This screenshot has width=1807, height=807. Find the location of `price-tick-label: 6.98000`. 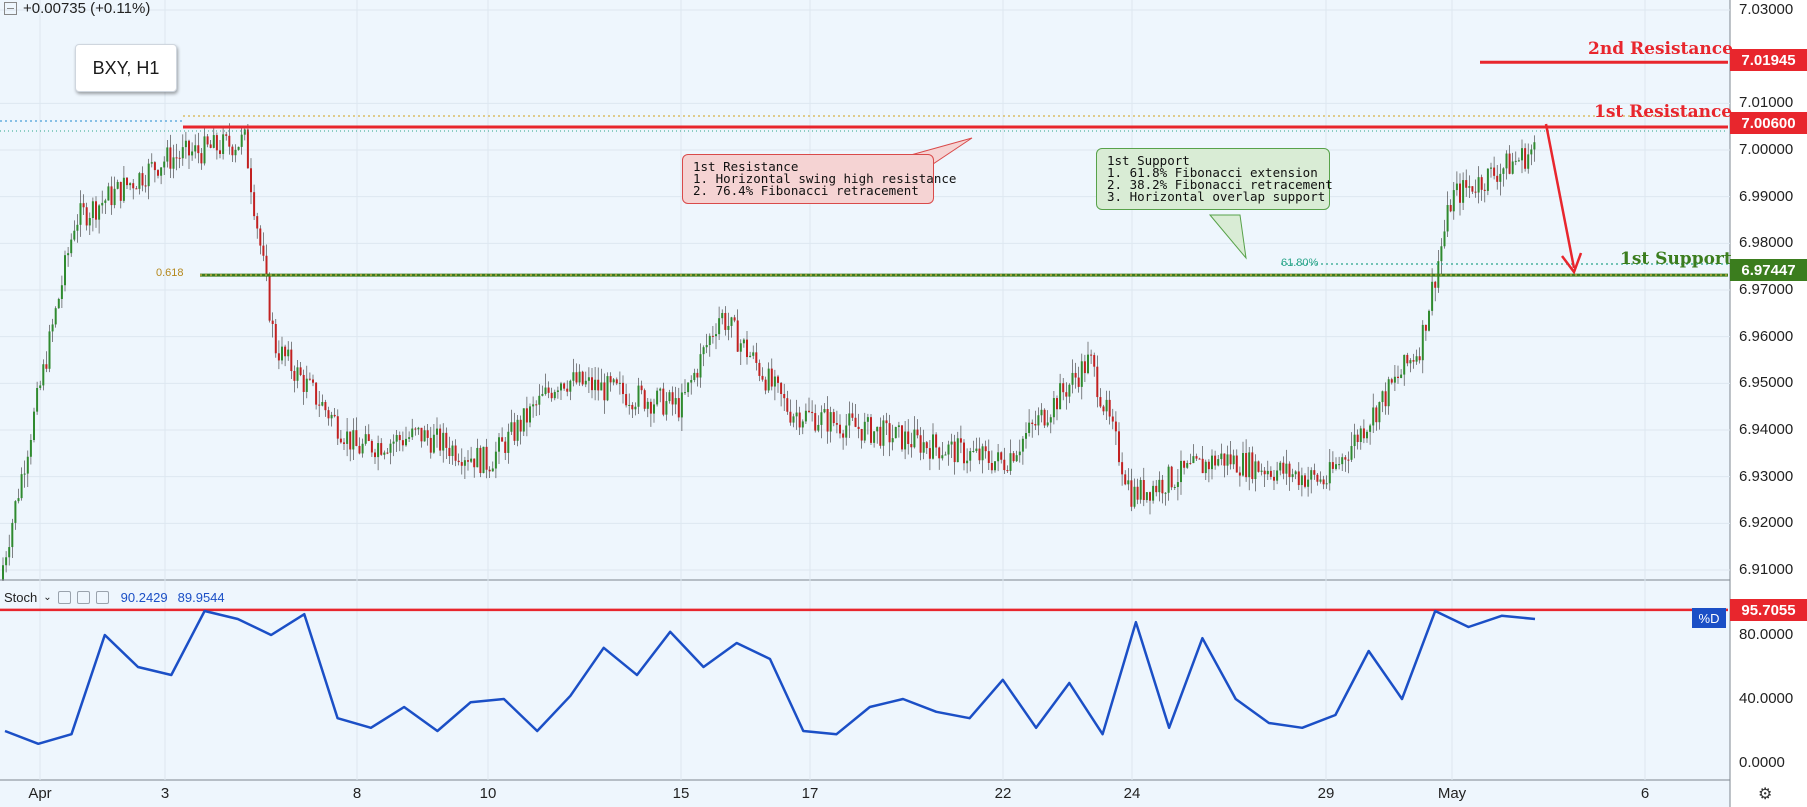

price-tick-label: 6.98000 is located at coordinates (1766, 243).